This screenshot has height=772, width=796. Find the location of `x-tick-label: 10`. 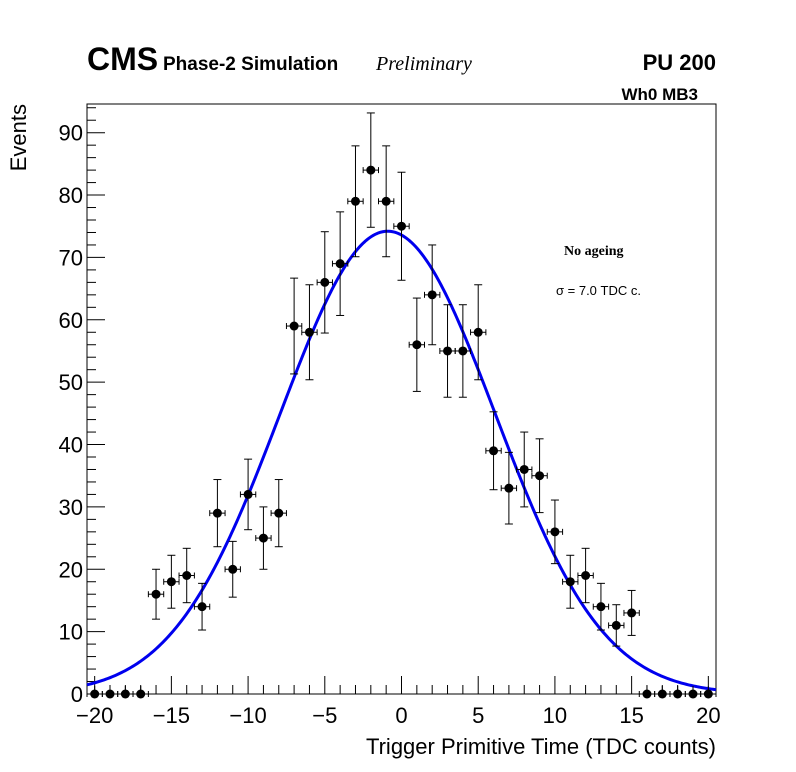

x-tick-label: 10 is located at coordinates (555, 715).